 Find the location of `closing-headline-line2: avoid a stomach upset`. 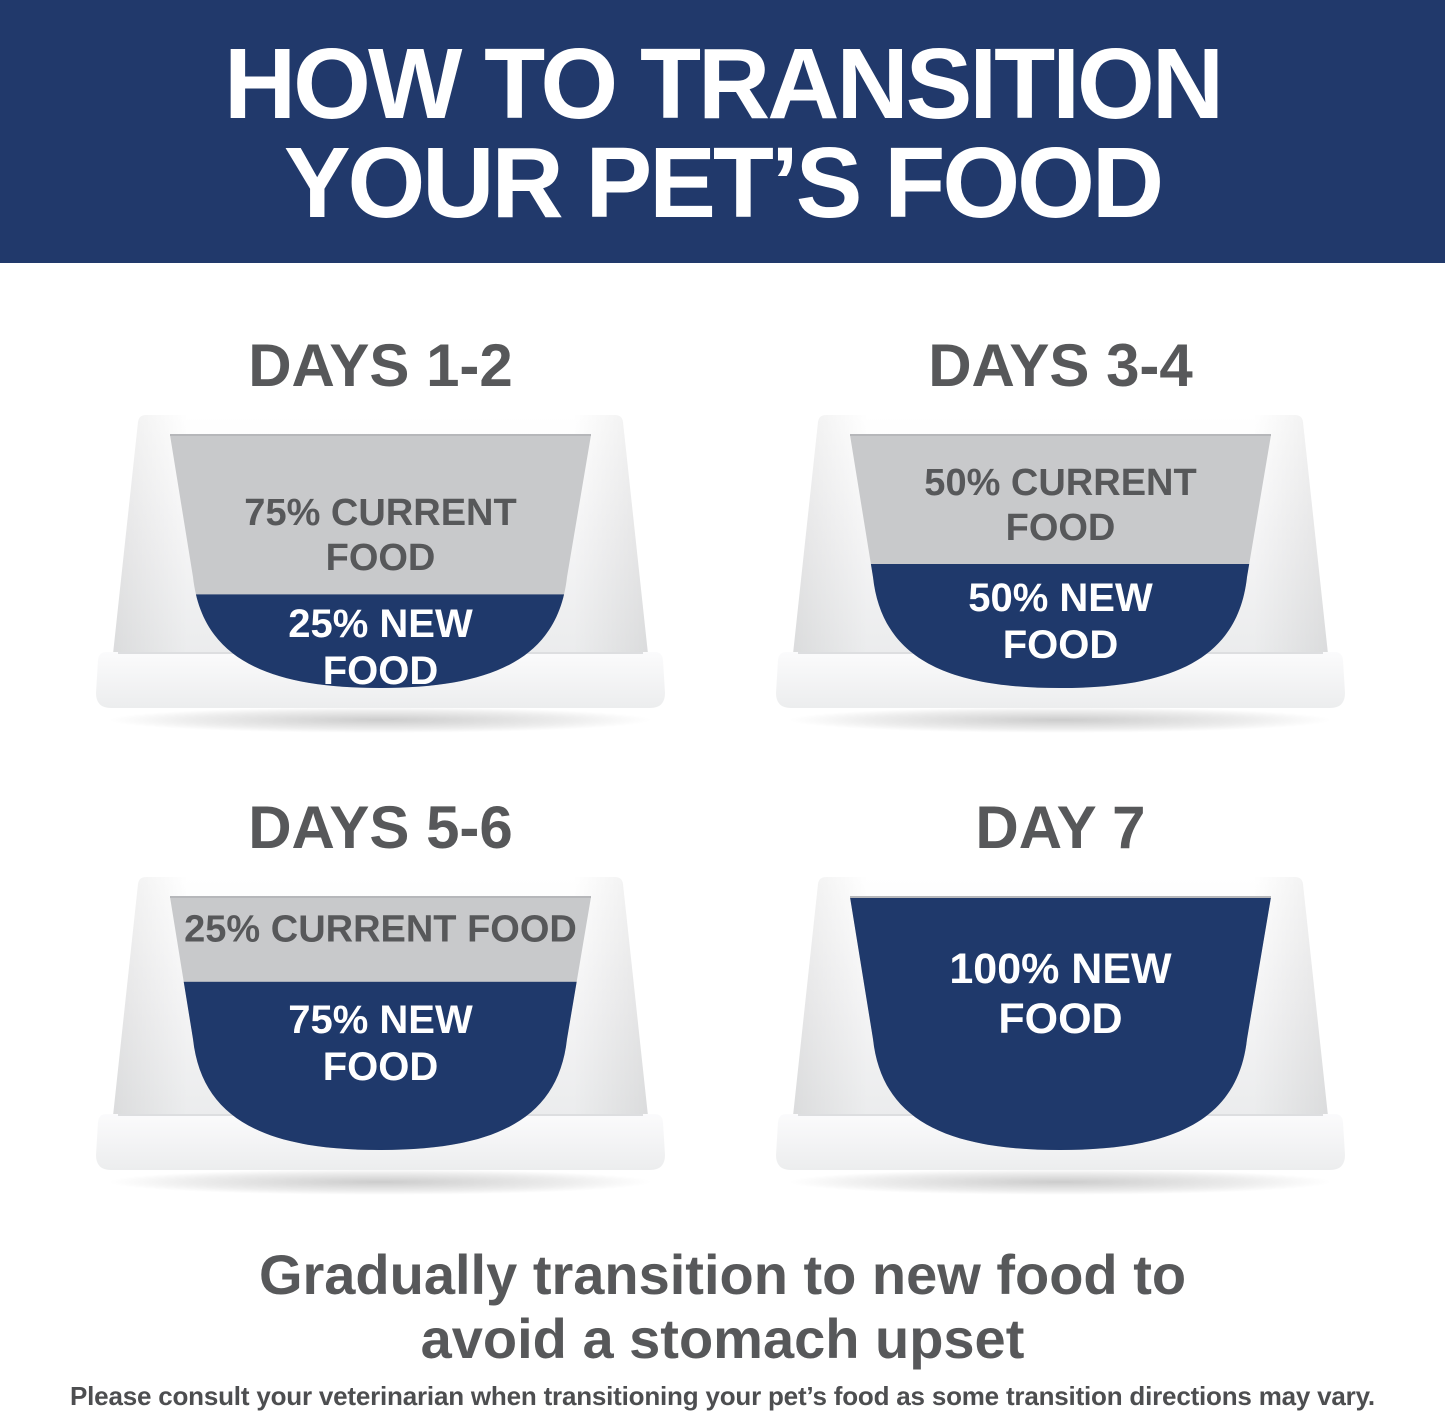

closing-headline-line2: avoid a stomach upset is located at coordinates (722, 1338).